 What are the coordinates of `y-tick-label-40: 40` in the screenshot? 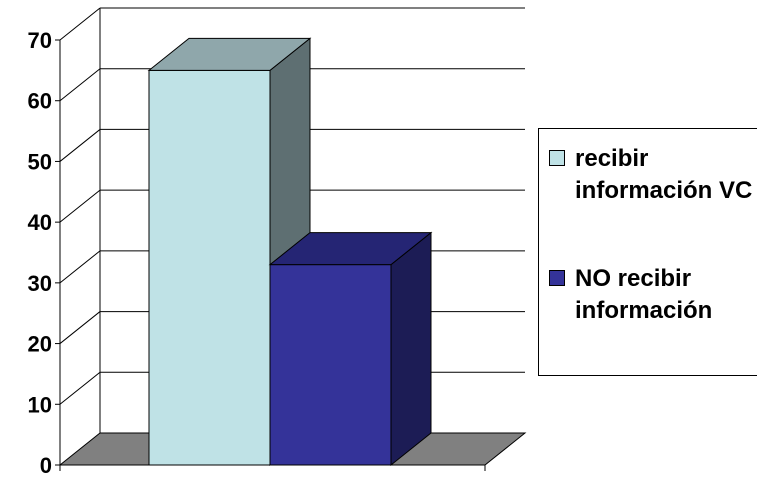 It's located at (40, 222).